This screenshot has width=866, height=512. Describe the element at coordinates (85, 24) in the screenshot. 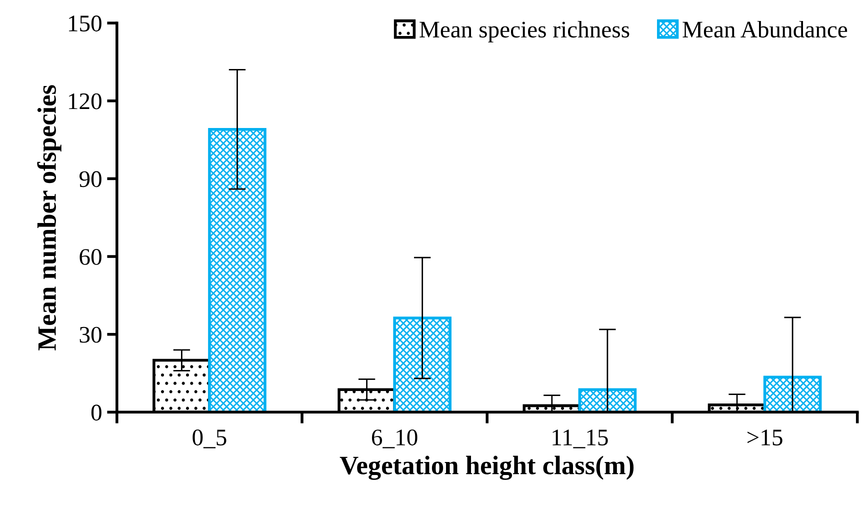

I see `y-tick-label: 150` at that location.